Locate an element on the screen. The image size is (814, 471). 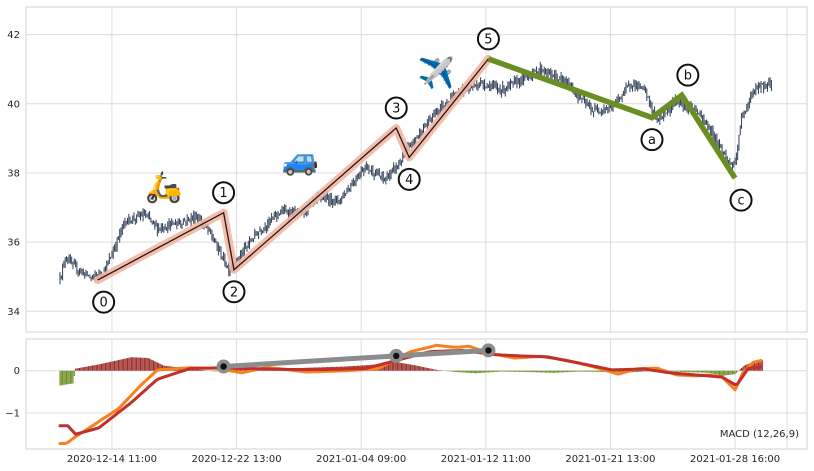
wave-label-text: 1 is located at coordinates (223, 193).